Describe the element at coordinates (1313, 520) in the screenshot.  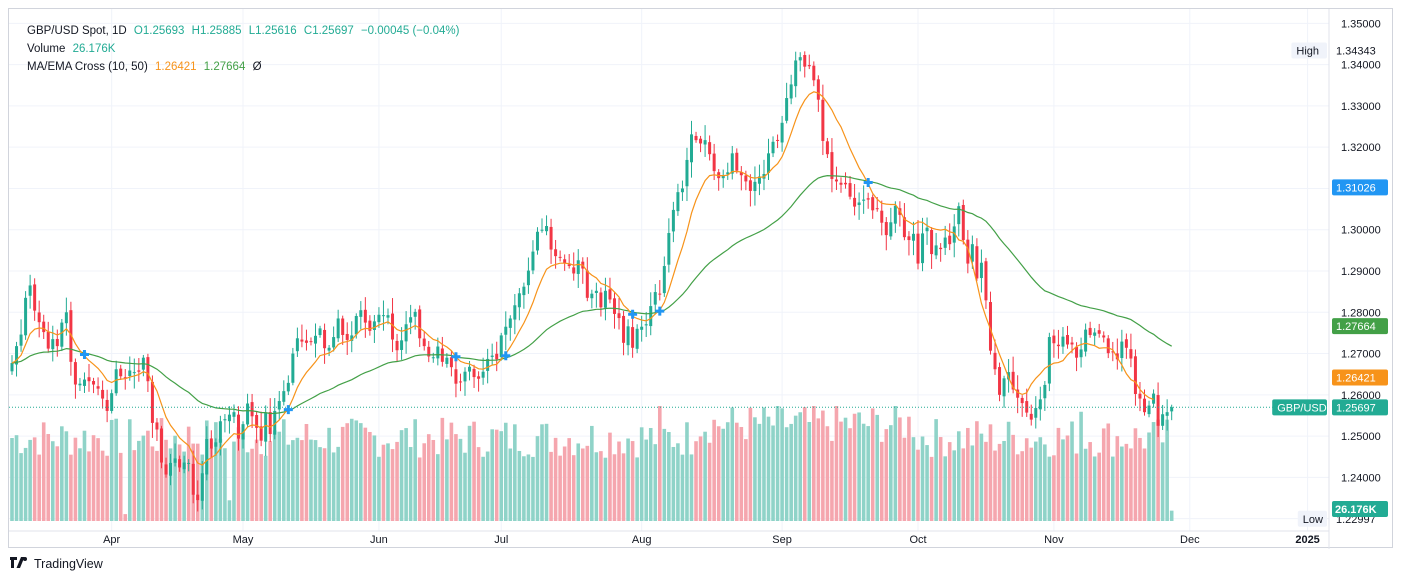
I see `price-label-low-tag-text: Low` at that location.